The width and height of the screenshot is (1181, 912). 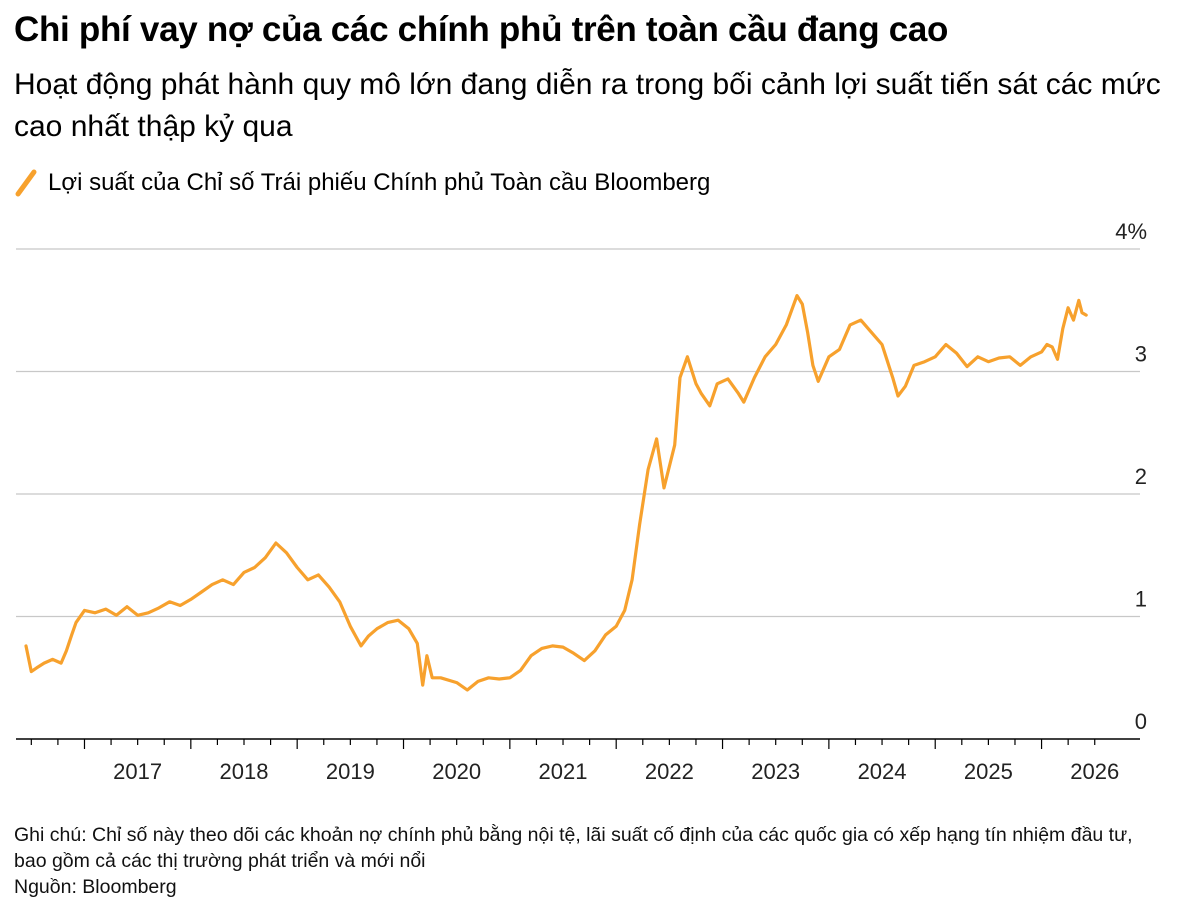 I want to click on y-tick-label: 3, so click(x=1141, y=354).